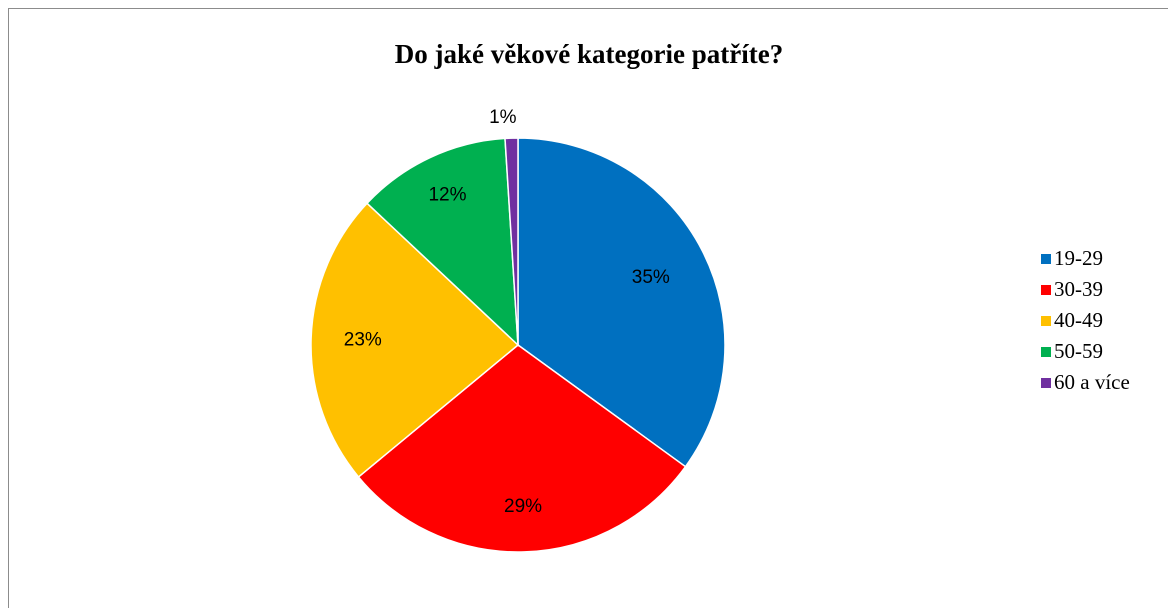  What do you see at coordinates (1078, 351) in the screenshot?
I see `legend-label: 50-59` at bounding box center [1078, 351].